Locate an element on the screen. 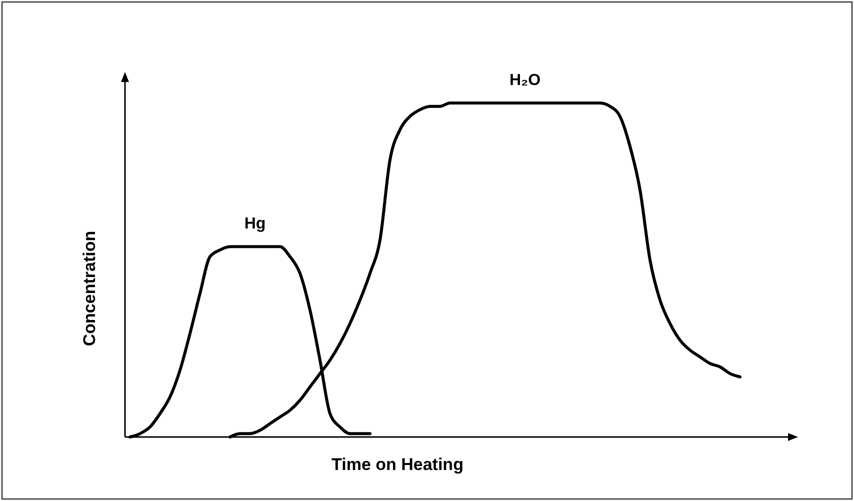  series-label: Hg is located at coordinates (255, 224).